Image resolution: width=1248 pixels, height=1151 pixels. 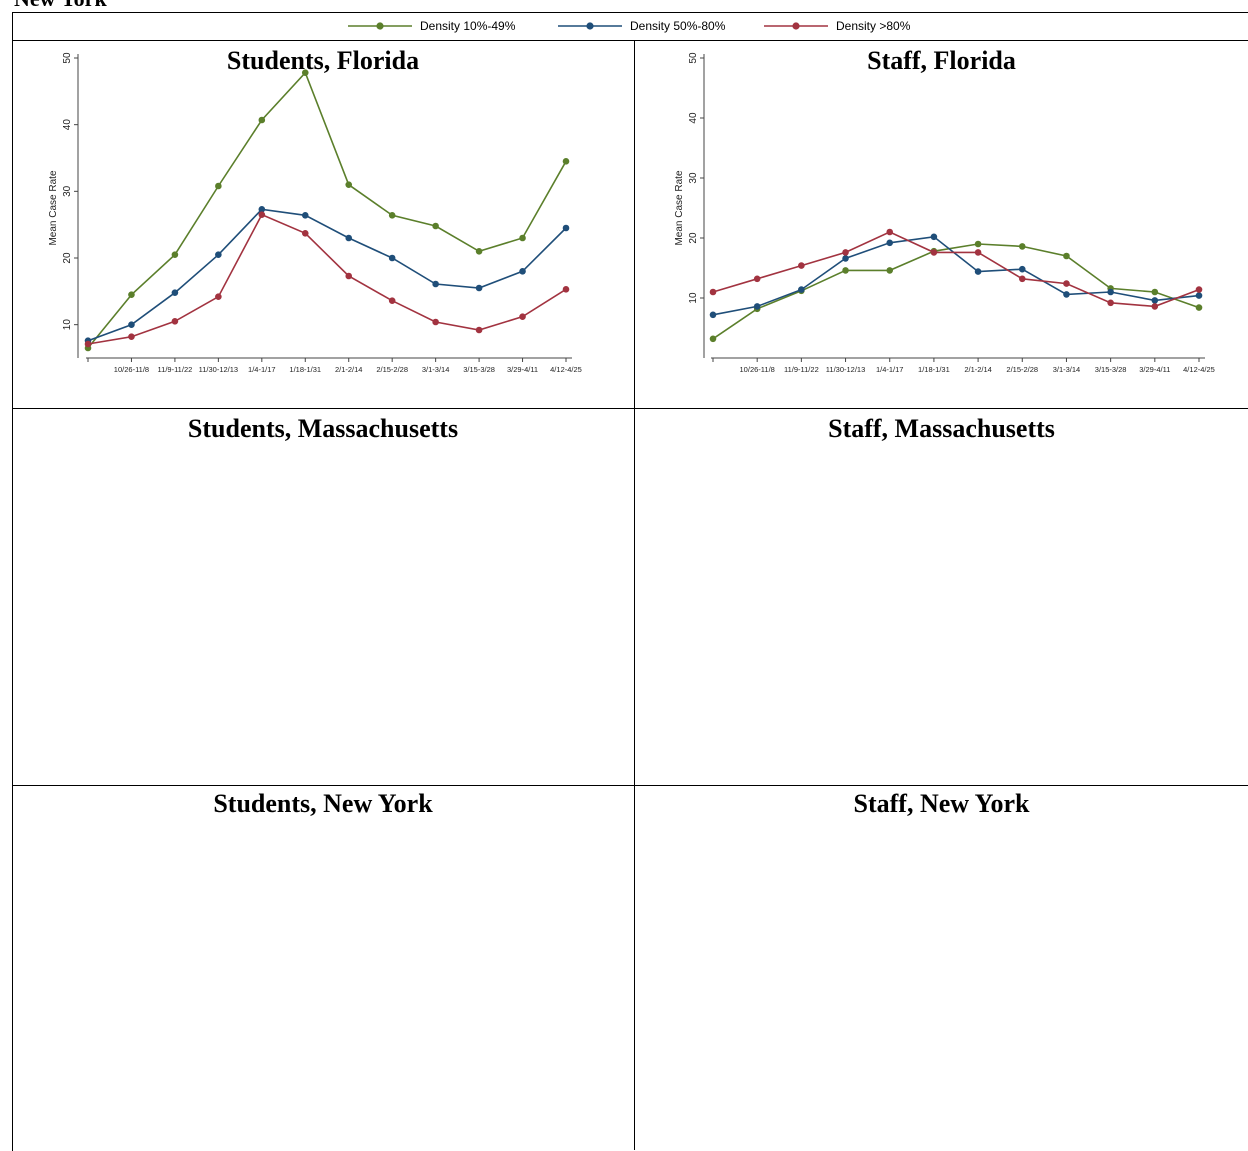 I want to click on x-tick-label: 11/30-12/13, so click(x=218, y=369).